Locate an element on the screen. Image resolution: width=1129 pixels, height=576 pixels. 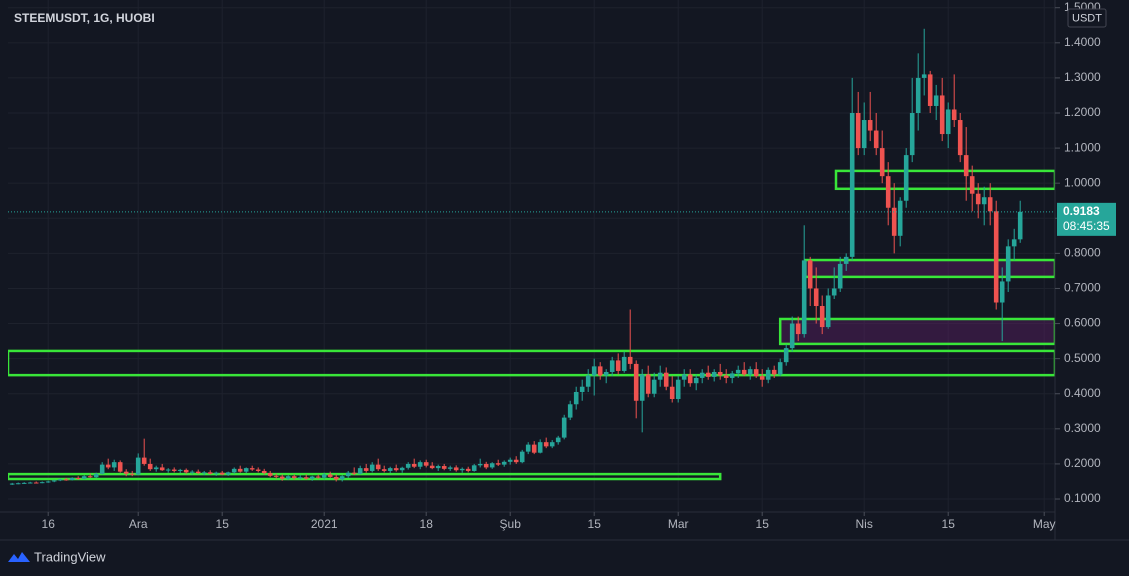
x-tick-label: 15 is located at coordinates (223, 524).